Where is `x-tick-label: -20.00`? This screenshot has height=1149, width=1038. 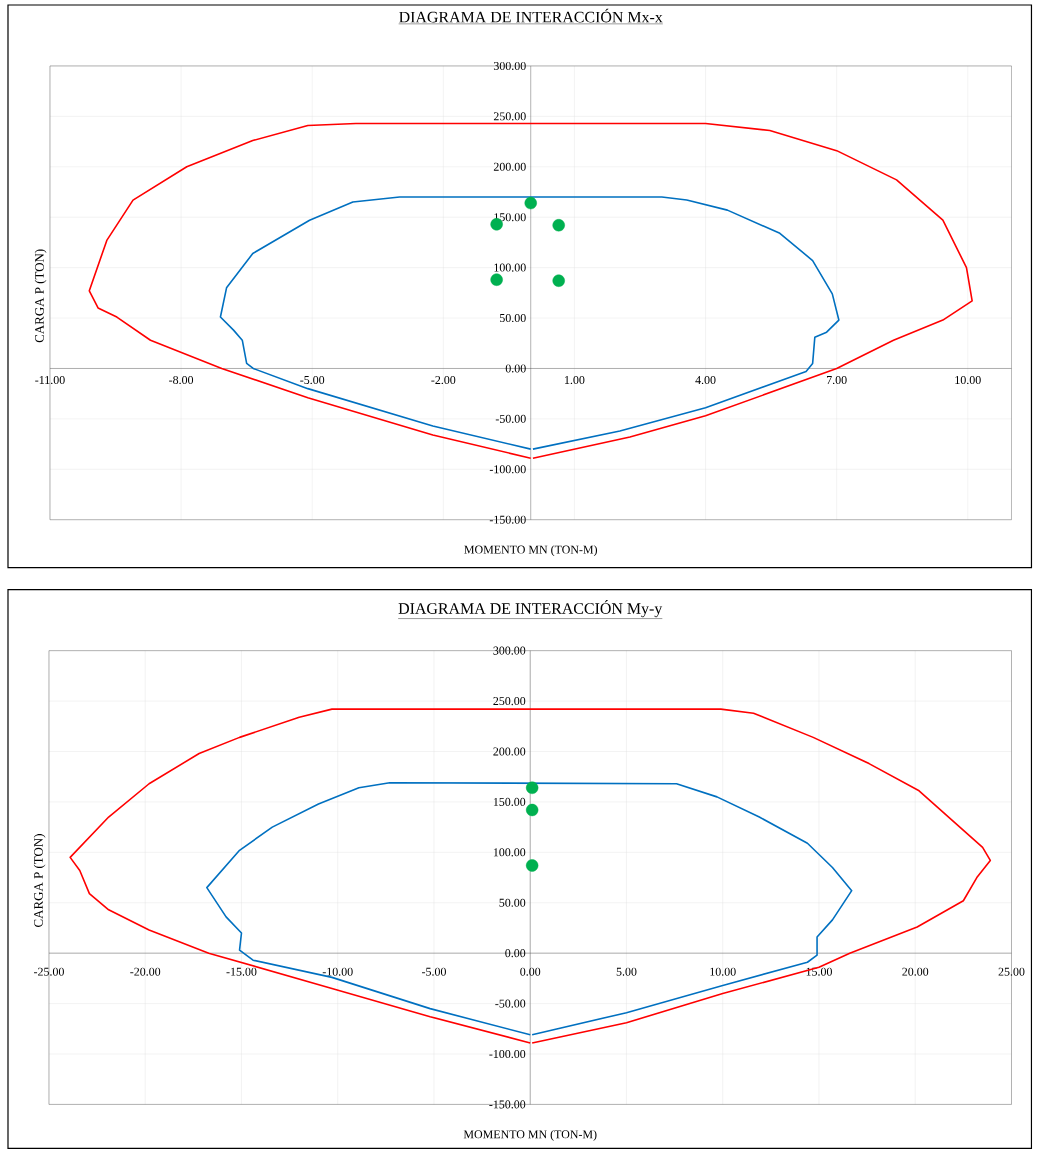
x-tick-label: -20.00 is located at coordinates (145, 971).